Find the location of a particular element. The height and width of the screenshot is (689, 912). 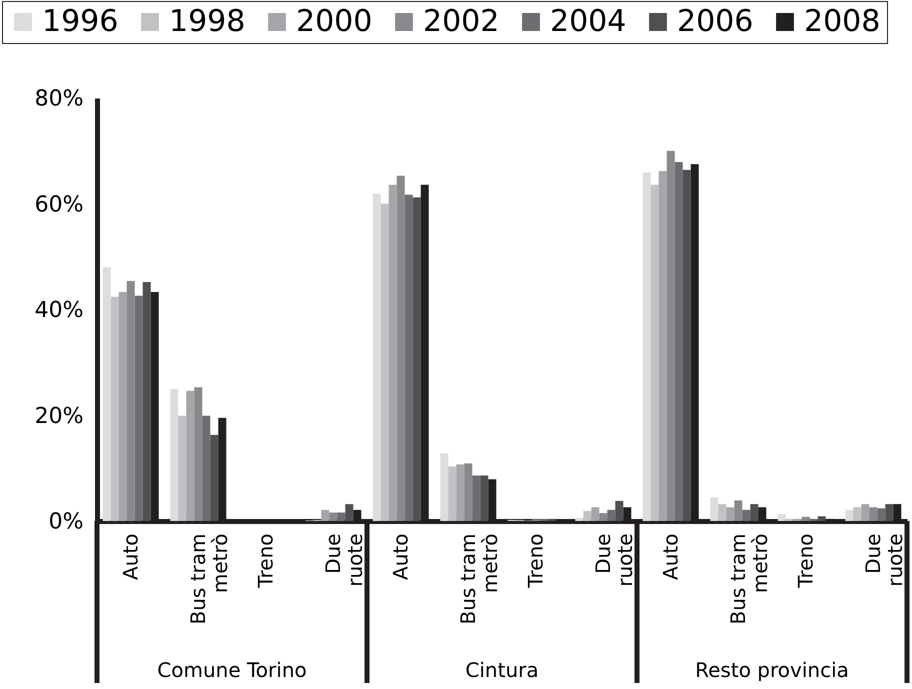

text: Resto provincia is located at coordinates (772, 670).